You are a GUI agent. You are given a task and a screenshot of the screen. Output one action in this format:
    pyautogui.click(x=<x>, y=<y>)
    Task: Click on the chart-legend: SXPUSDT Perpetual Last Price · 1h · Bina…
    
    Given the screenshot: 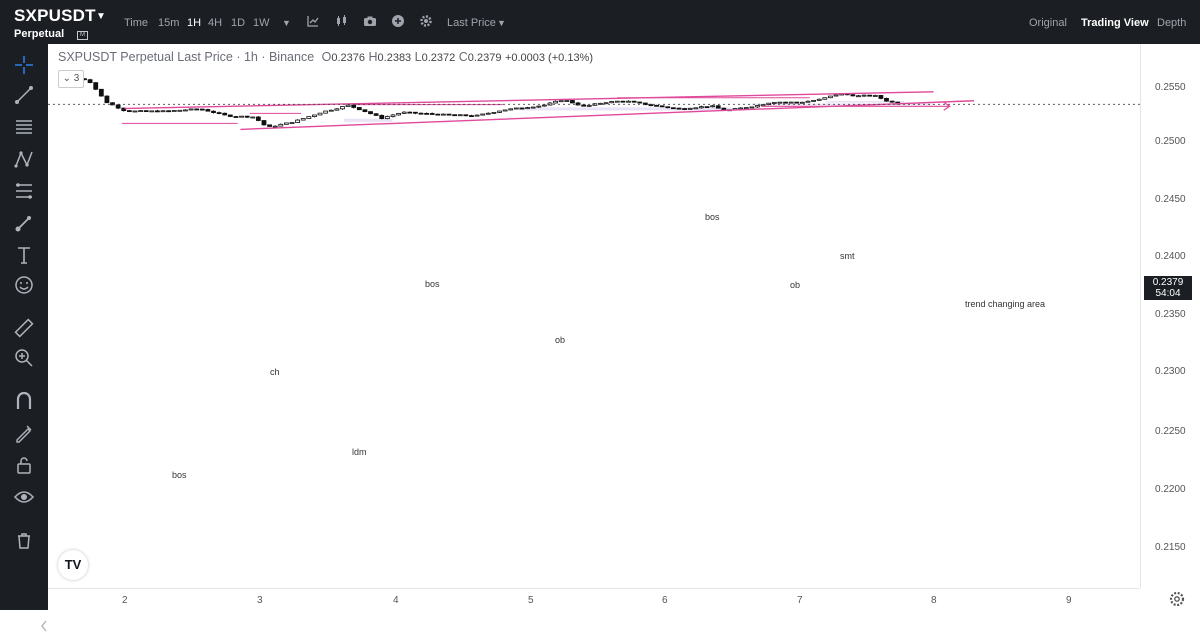 What is the action you would take?
    pyautogui.click(x=325, y=57)
    